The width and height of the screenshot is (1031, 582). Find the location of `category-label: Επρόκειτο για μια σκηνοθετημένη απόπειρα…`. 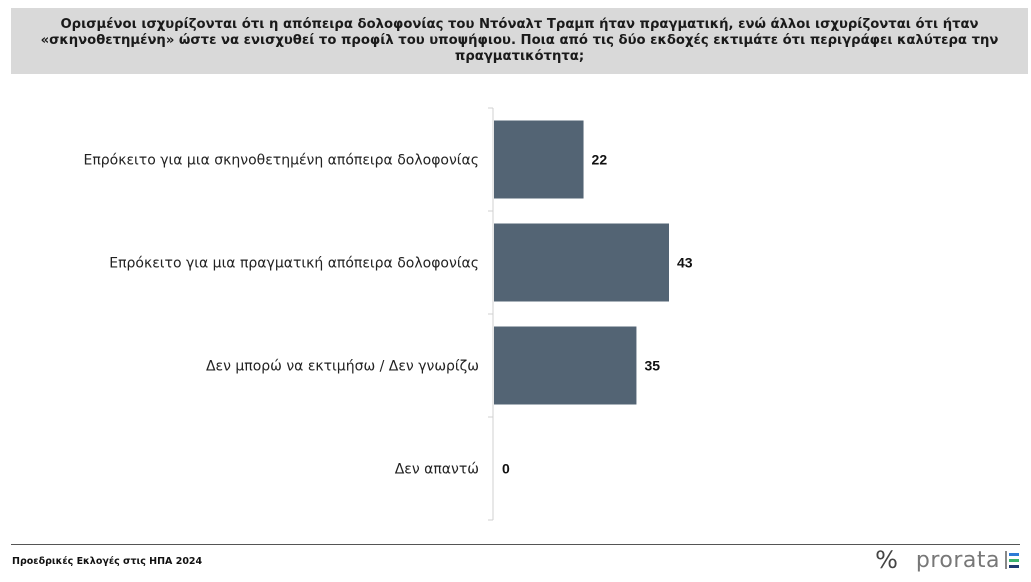

category-label: Επρόκειτο για μια σκηνοθετημένη απόπειρα… is located at coordinates (282, 161).